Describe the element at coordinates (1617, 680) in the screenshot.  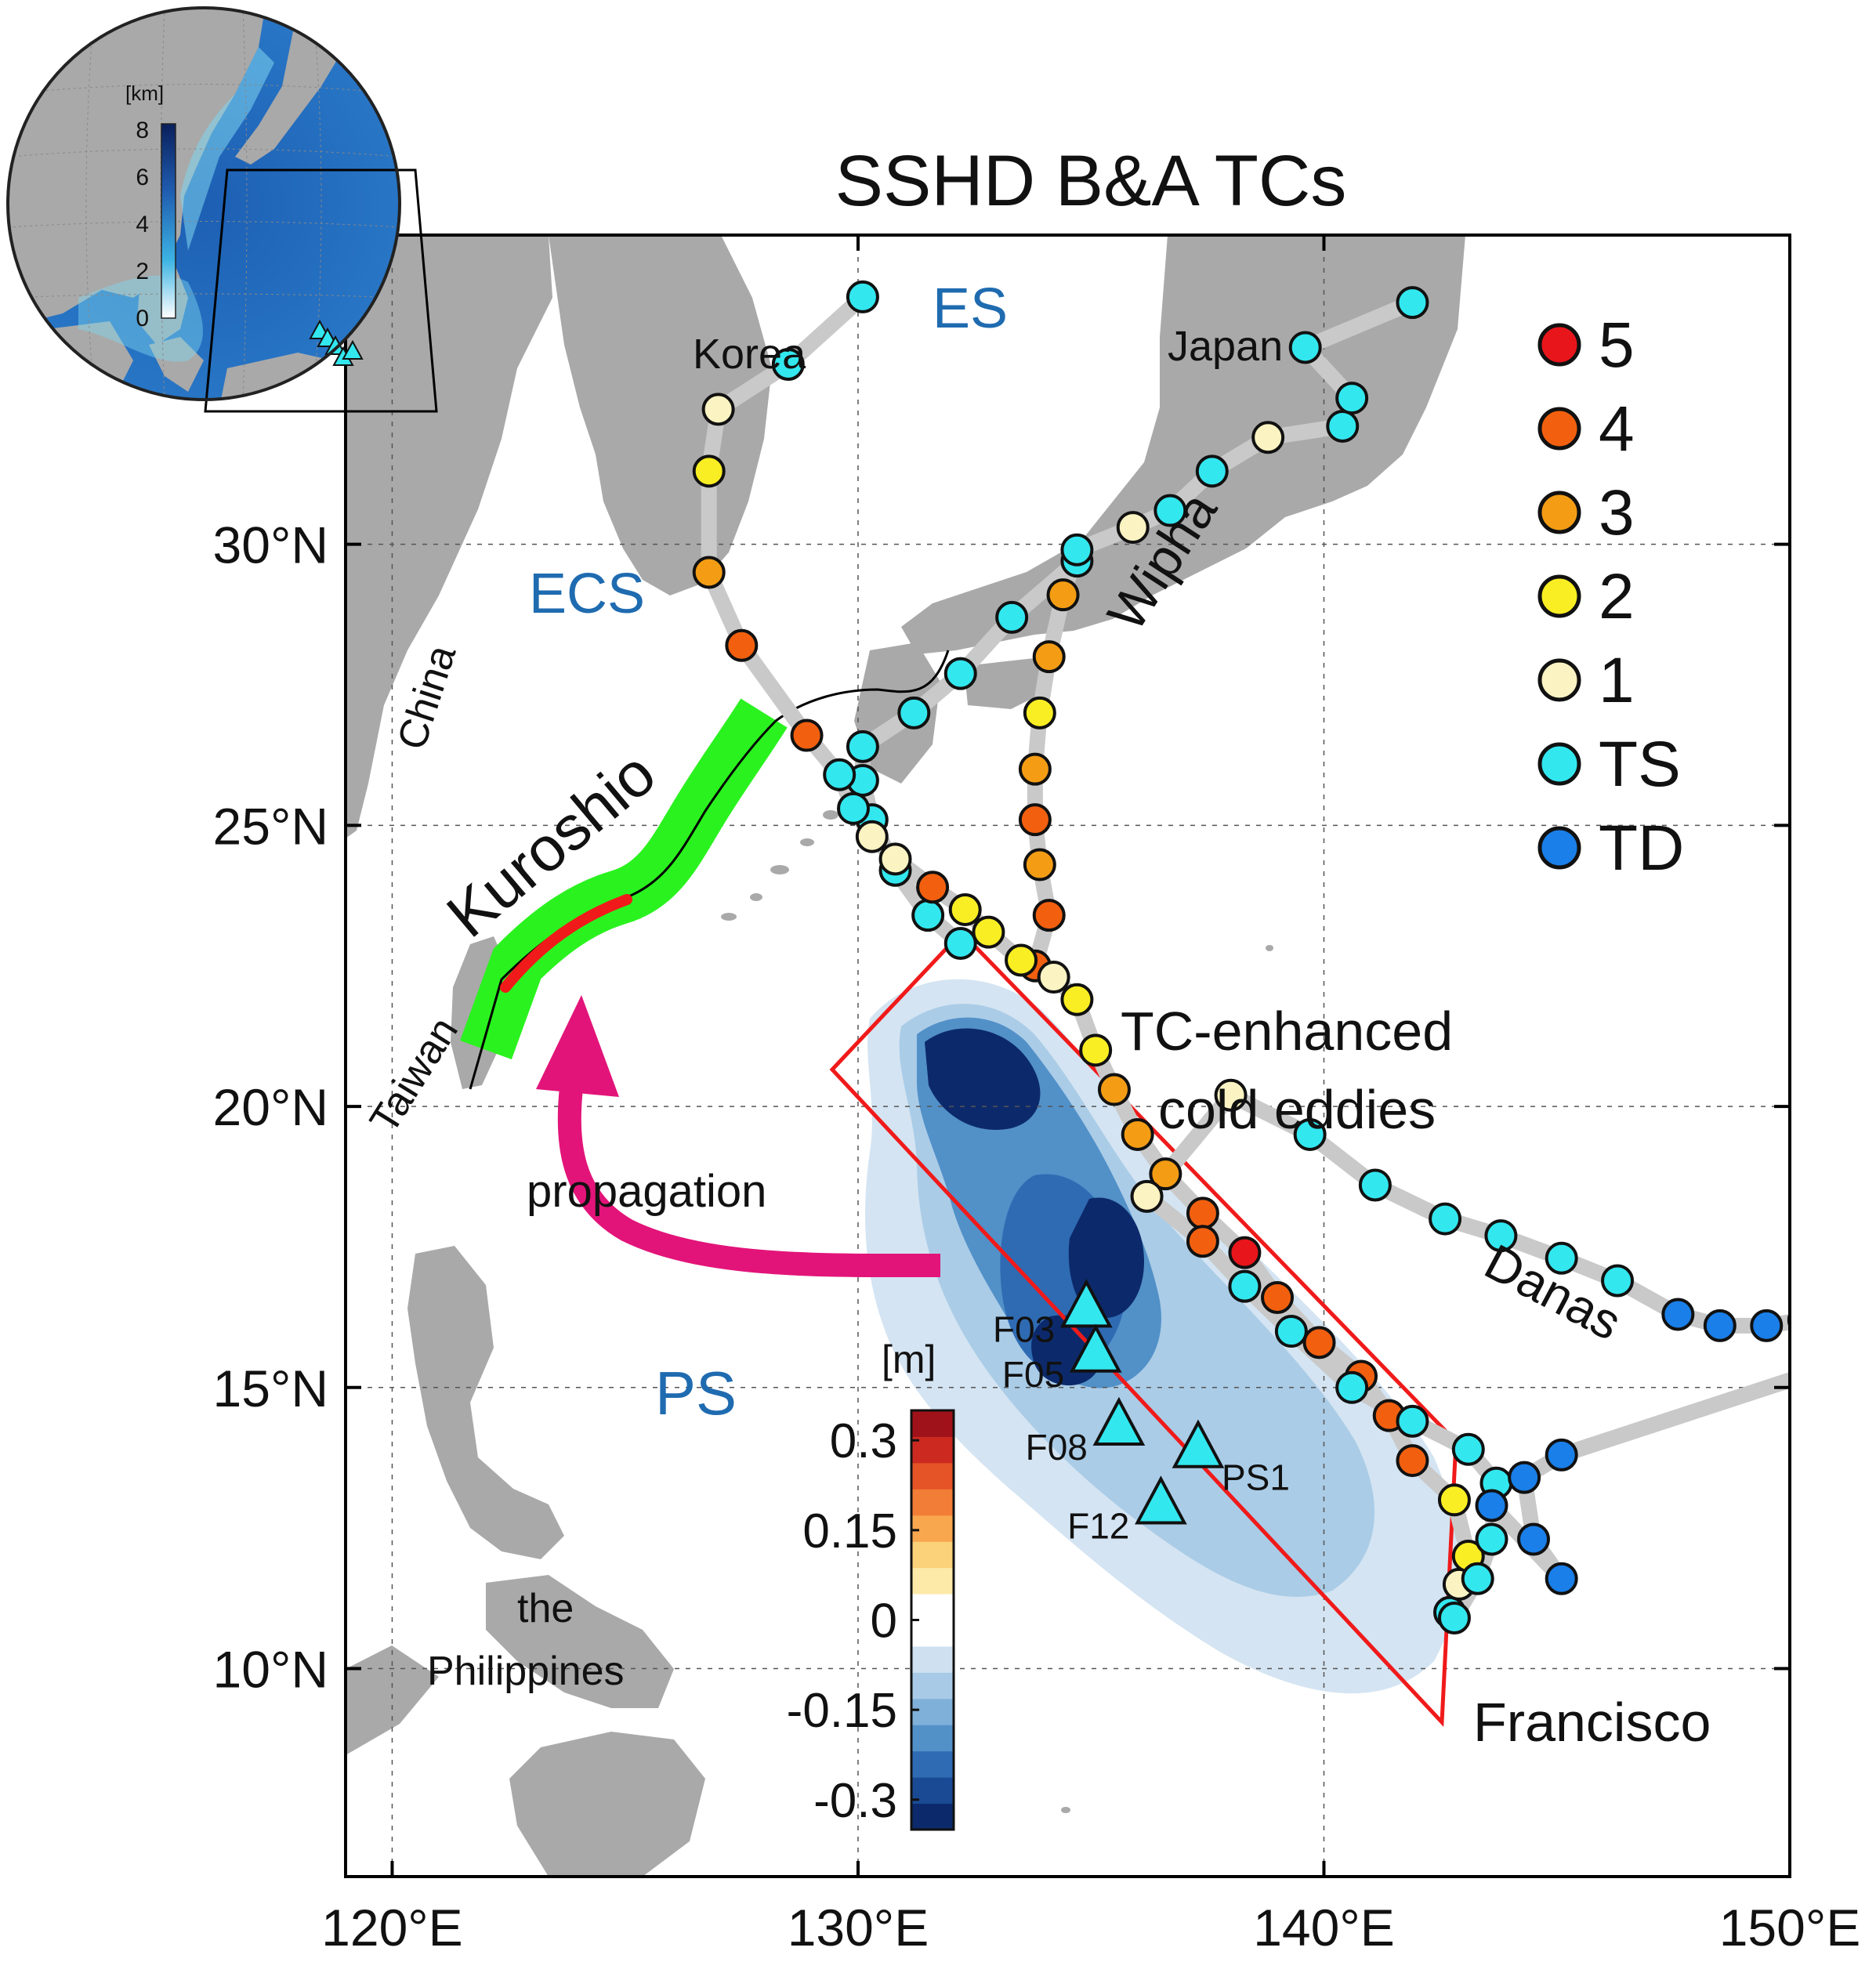
I see `legend-label: 1` at that location.